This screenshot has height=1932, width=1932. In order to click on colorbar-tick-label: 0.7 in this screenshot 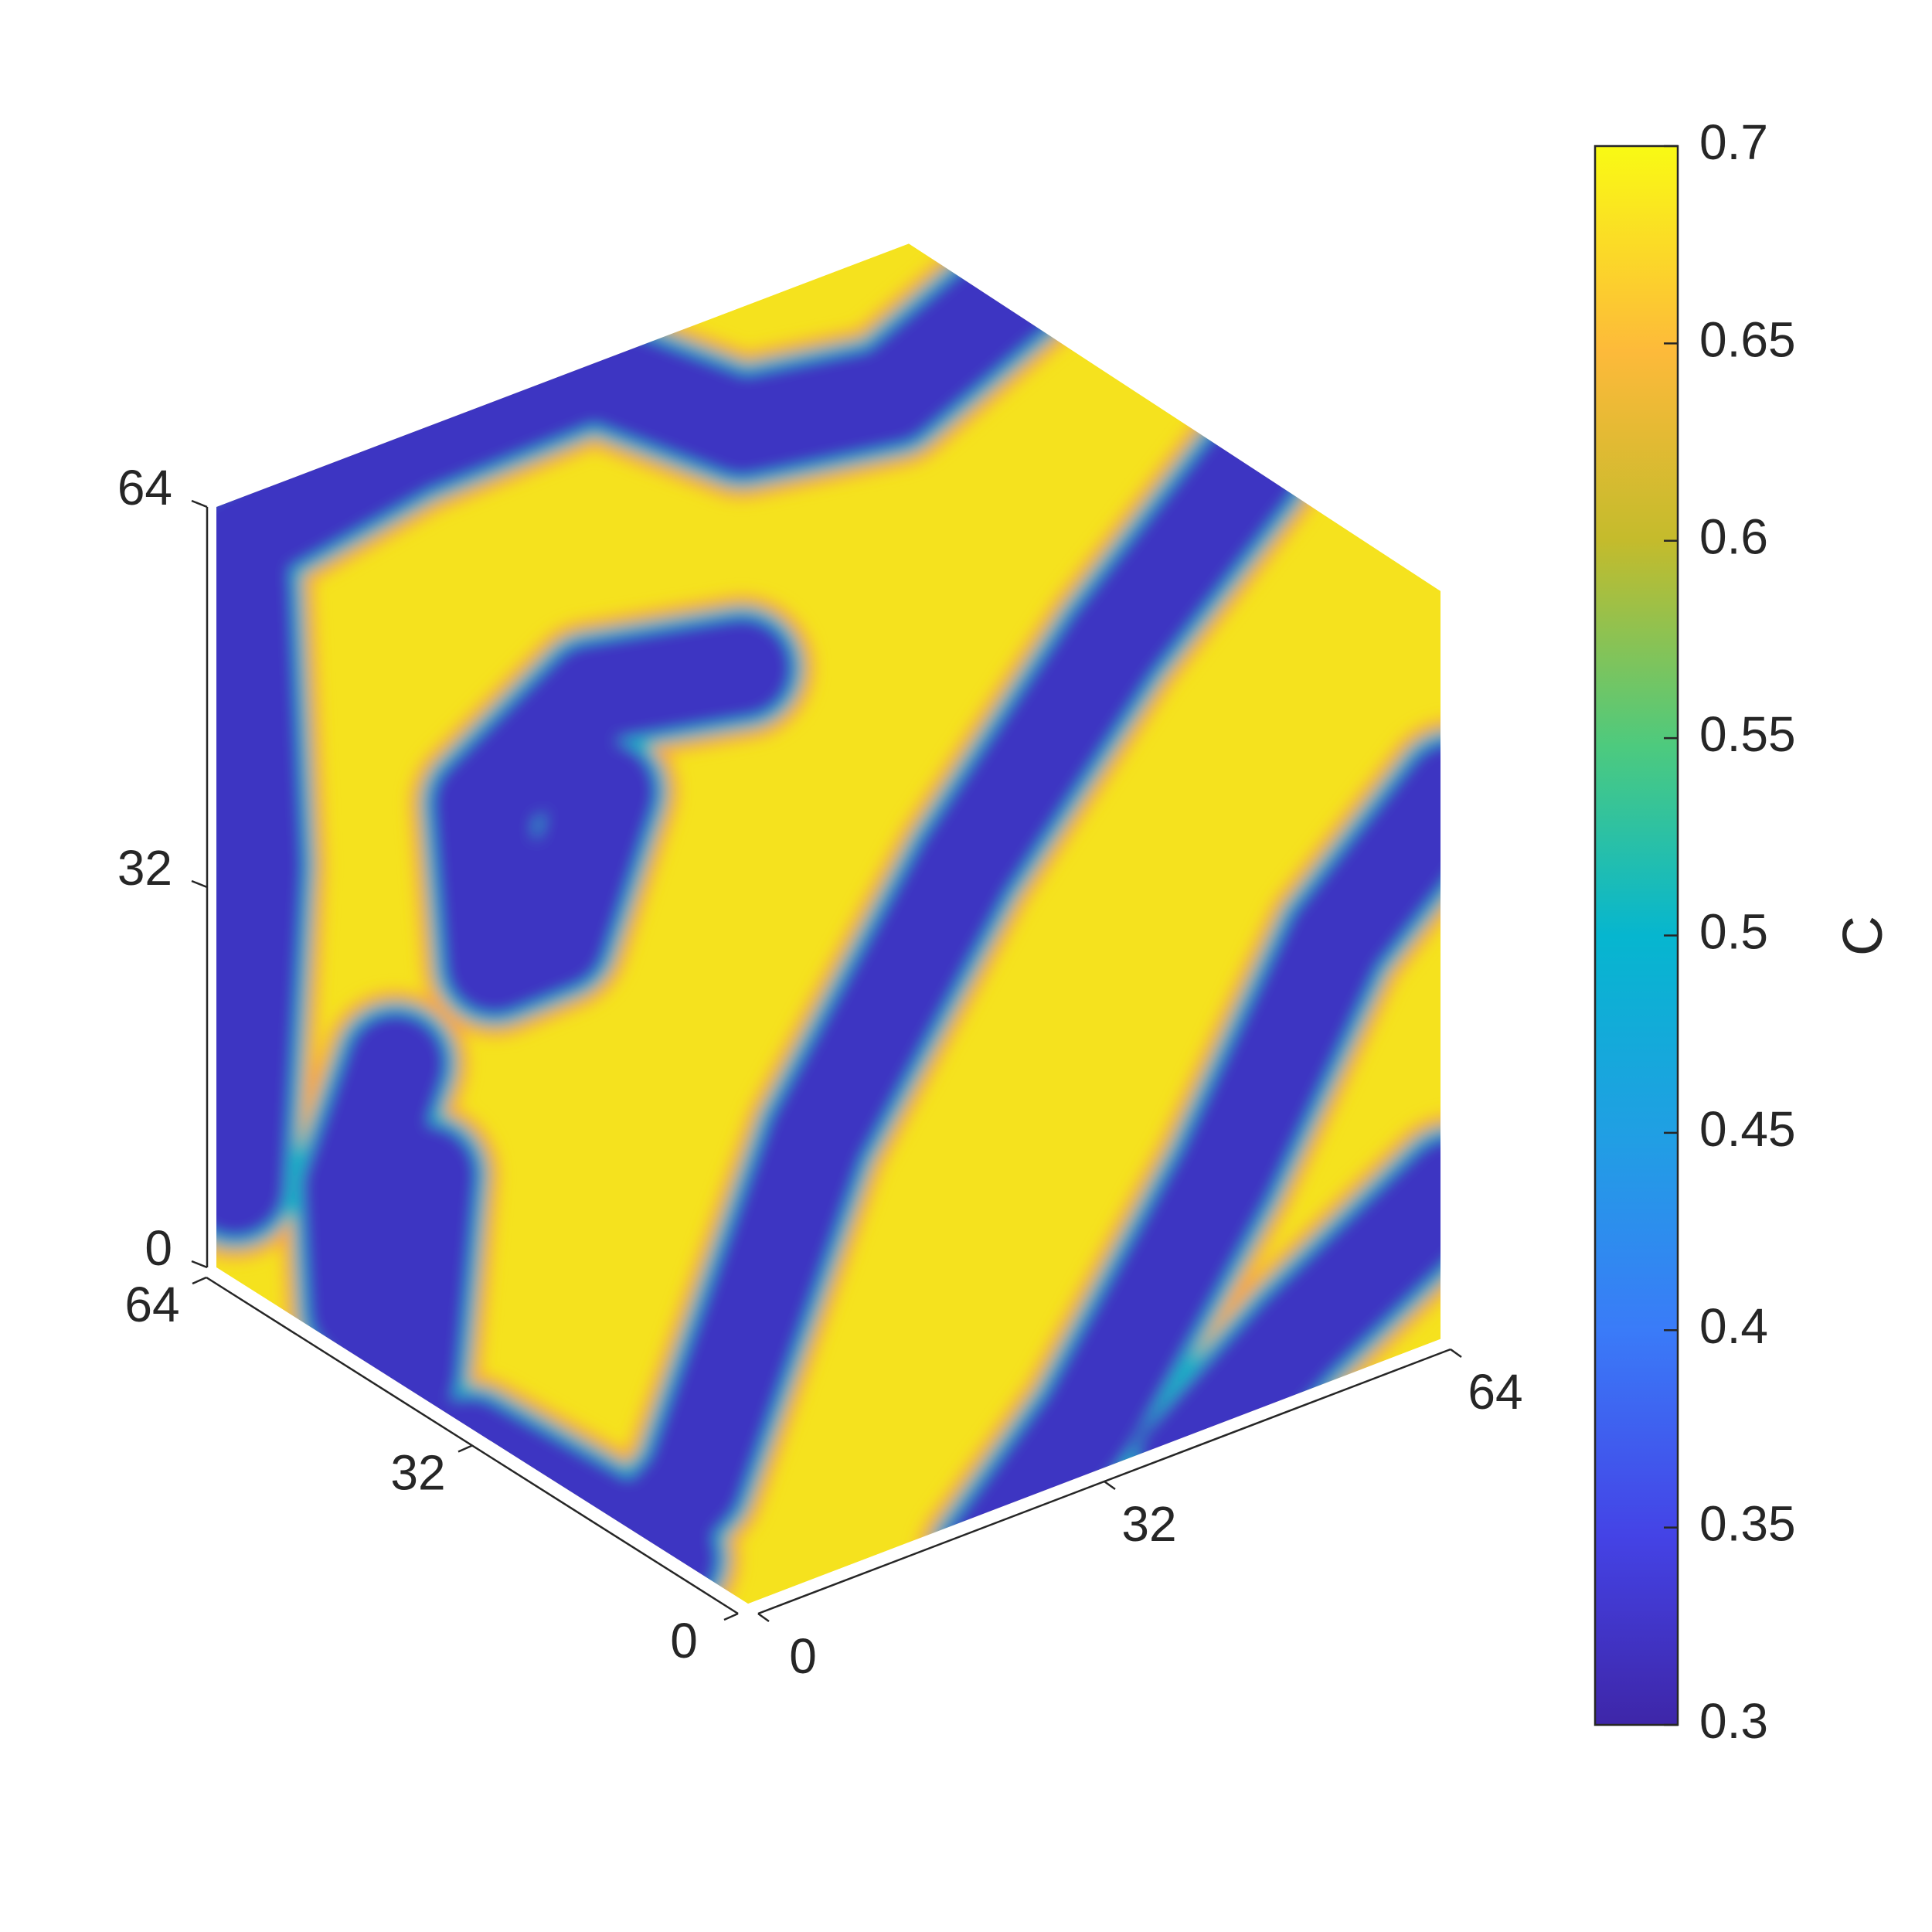, I will do `click(1733, 142)`.